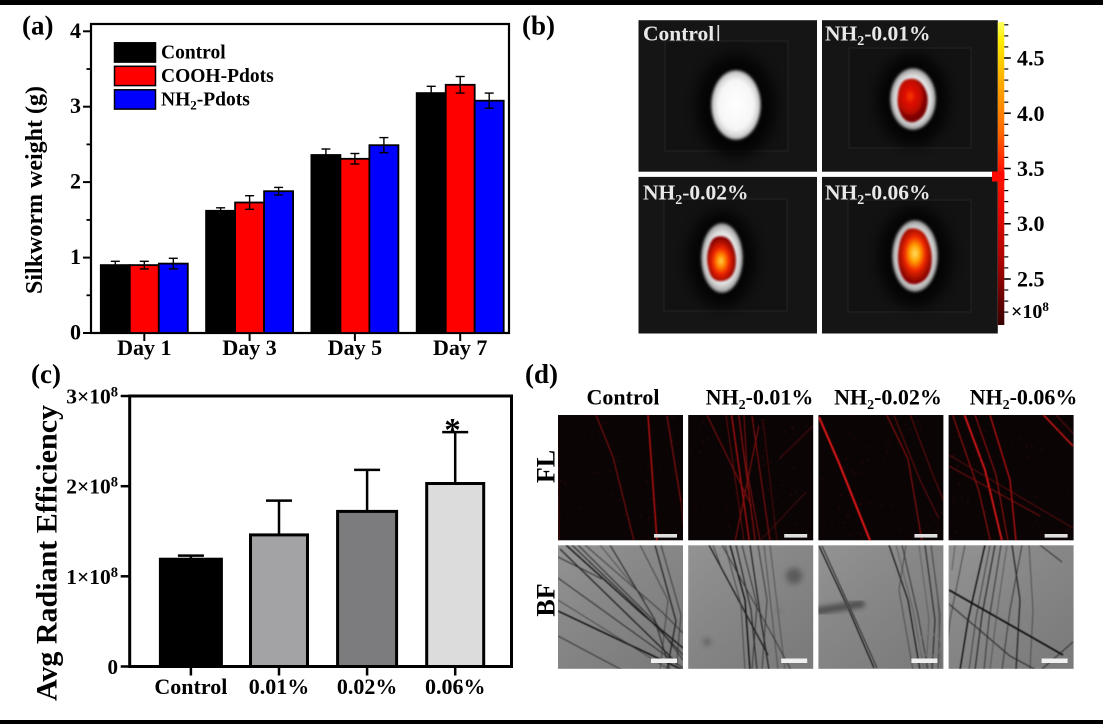 The width and height of the screenshot is (1103, 724). I want to click on svg-text: 4.0, so click(1031, 113).